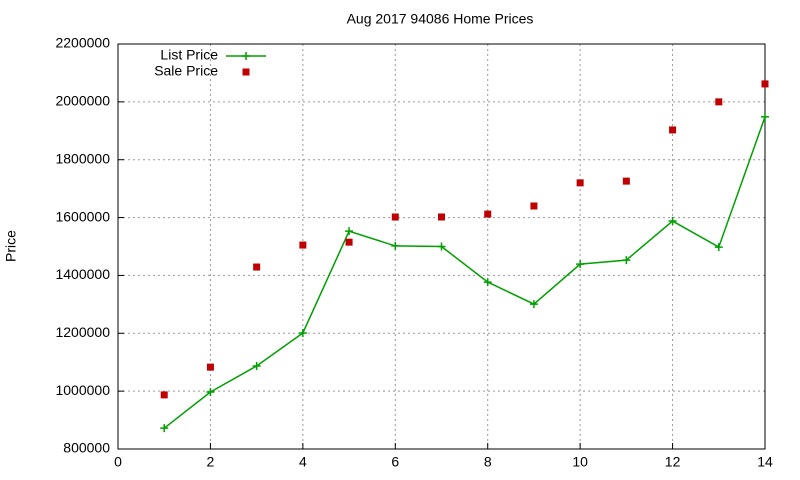 The width and height of the screenshot is (800, 480). Describe the element at coordinates (440, 19) in the screenshot. I see `chart-title: Aug 2017 94086 Home Prices` at that location.